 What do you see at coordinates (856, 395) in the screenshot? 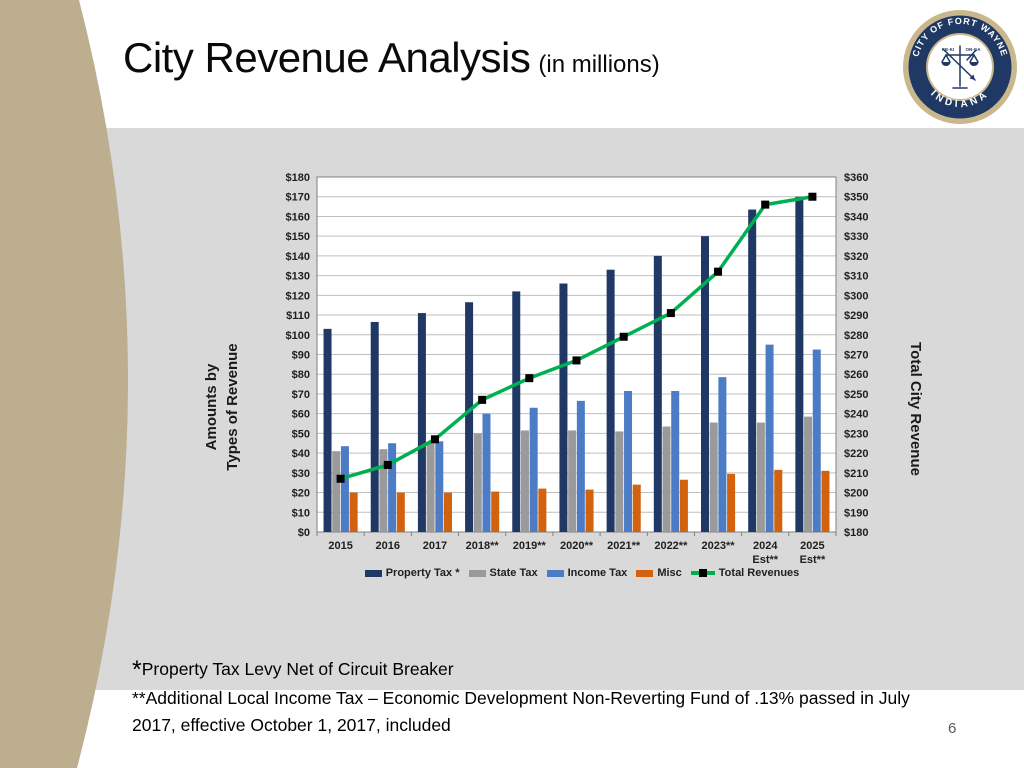
I see `right-axis-tick-label: $250` at bounding box center [856, 395].